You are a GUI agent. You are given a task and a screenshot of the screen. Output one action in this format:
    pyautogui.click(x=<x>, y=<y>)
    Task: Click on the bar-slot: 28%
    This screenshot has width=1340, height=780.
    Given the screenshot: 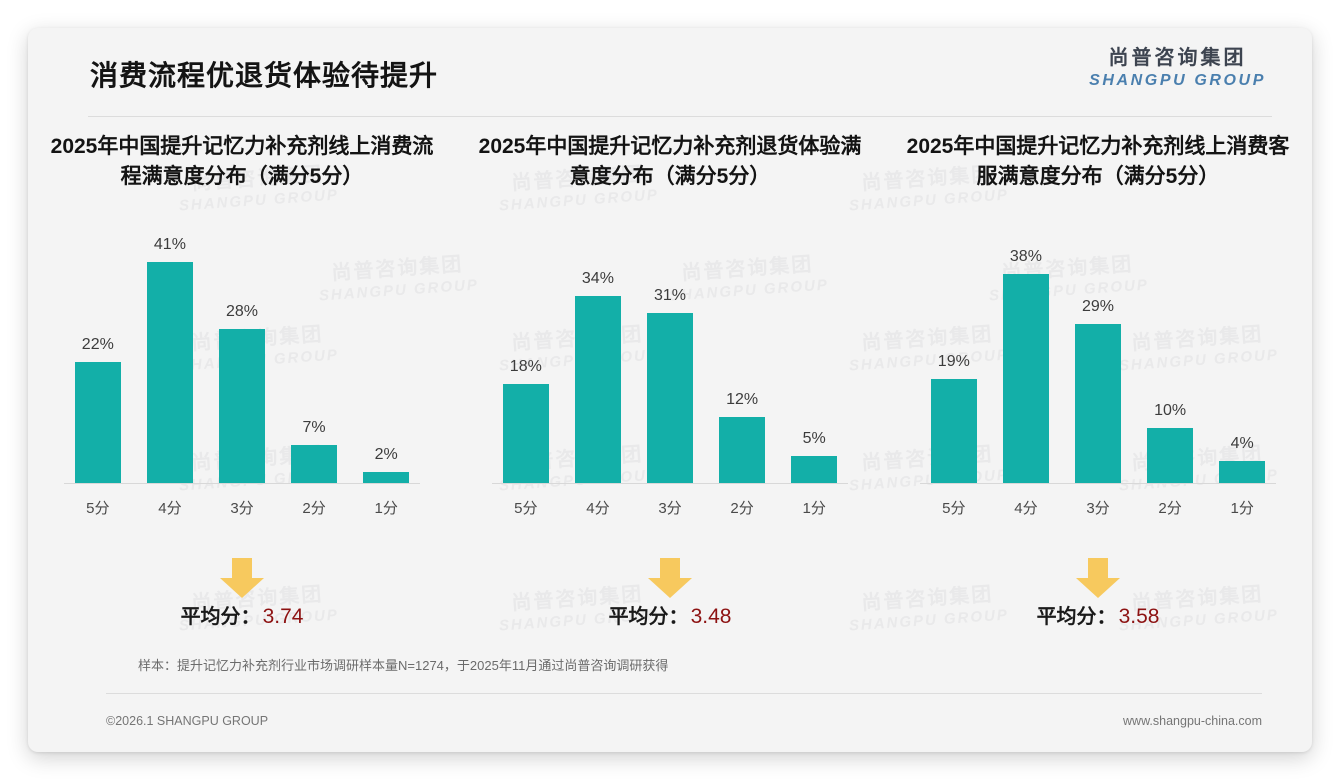 What is the action you would take?
    pyautogui.click(x=242, y=359)
    